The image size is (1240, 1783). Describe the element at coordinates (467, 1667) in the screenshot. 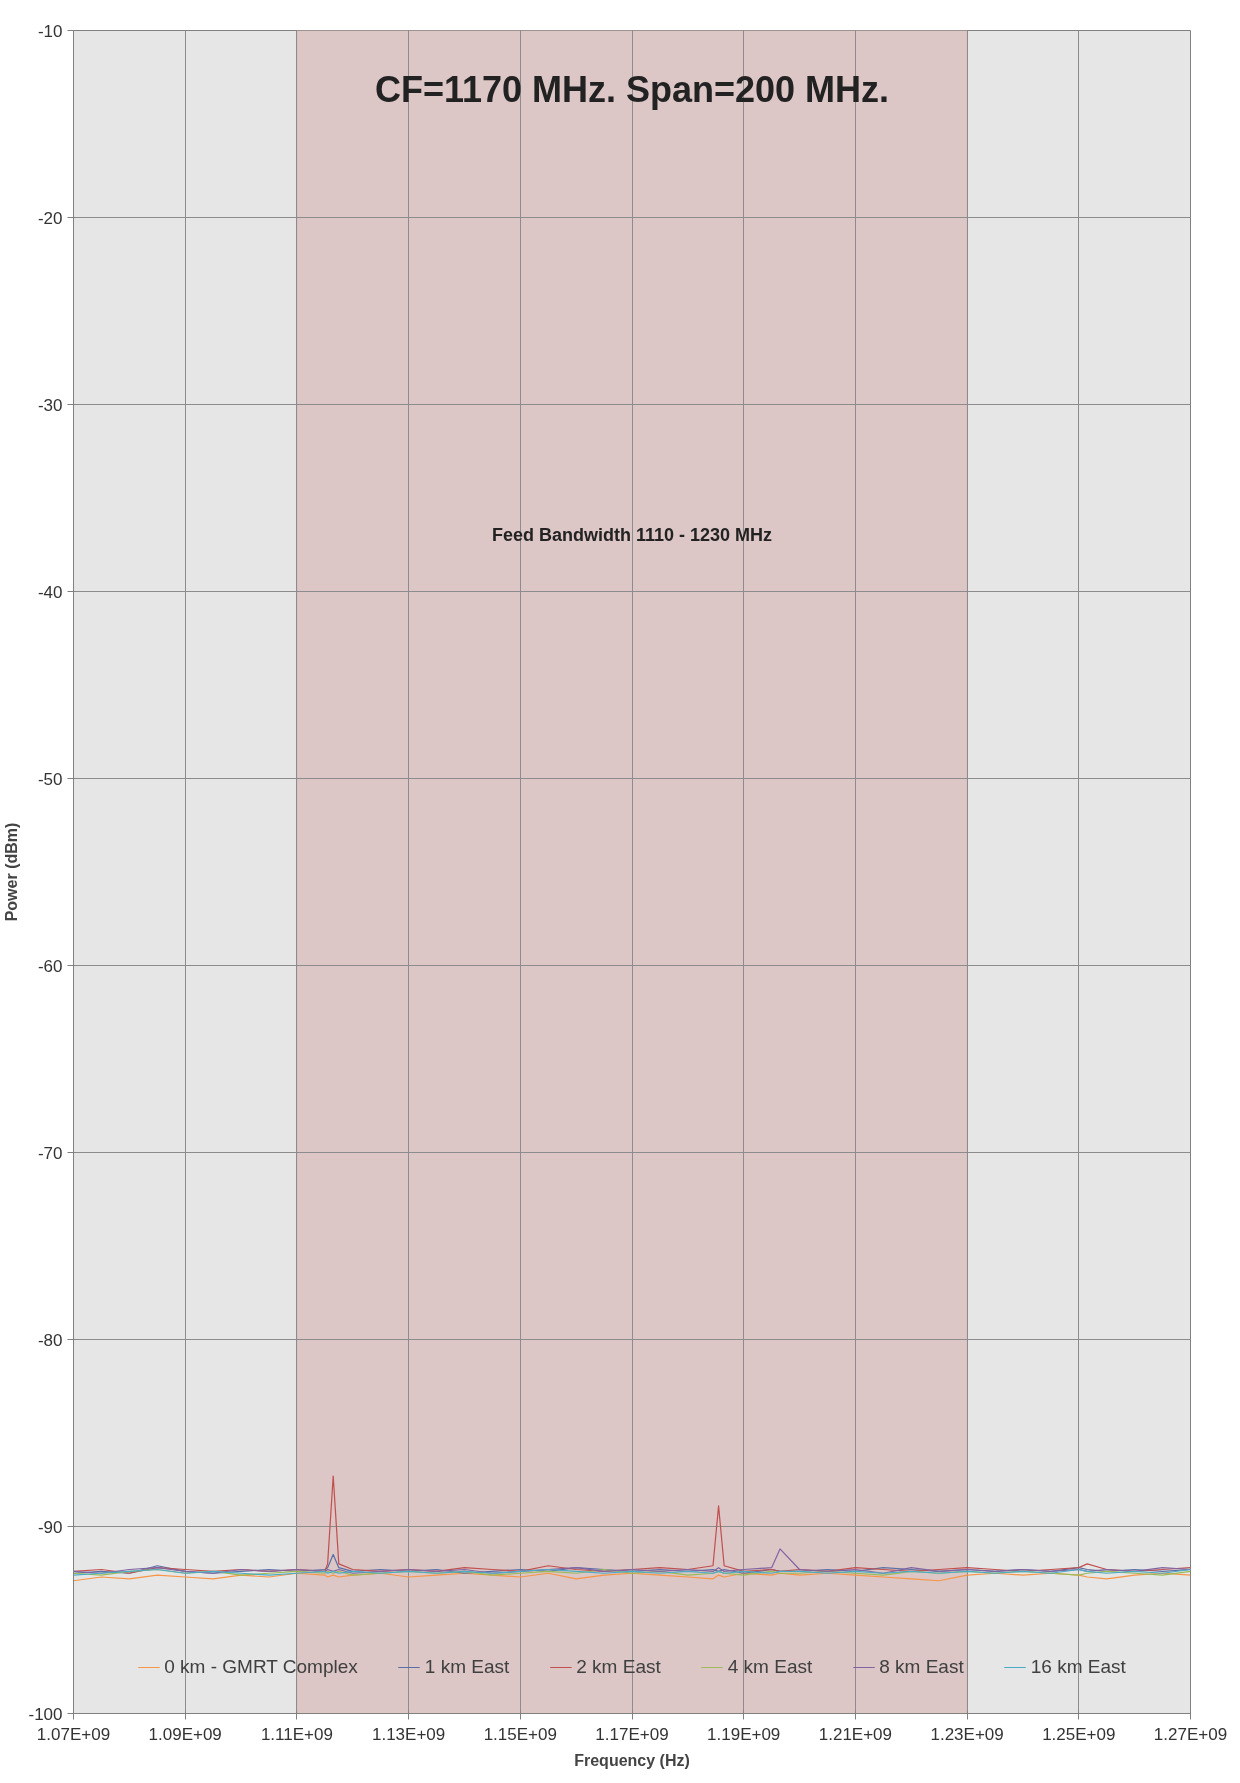

I see `legend-label: 1 km East` at that location.